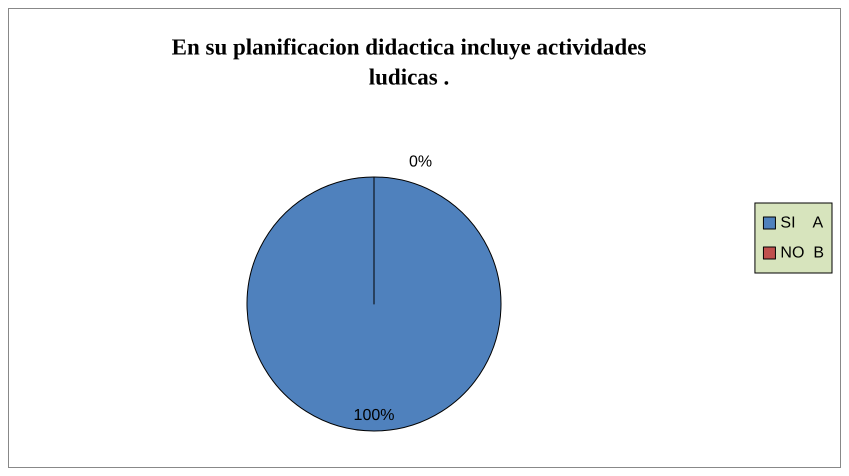 The height and width of the screenshot is (476, 849). I want to click on legend-label: NO B, so click(802, 253).